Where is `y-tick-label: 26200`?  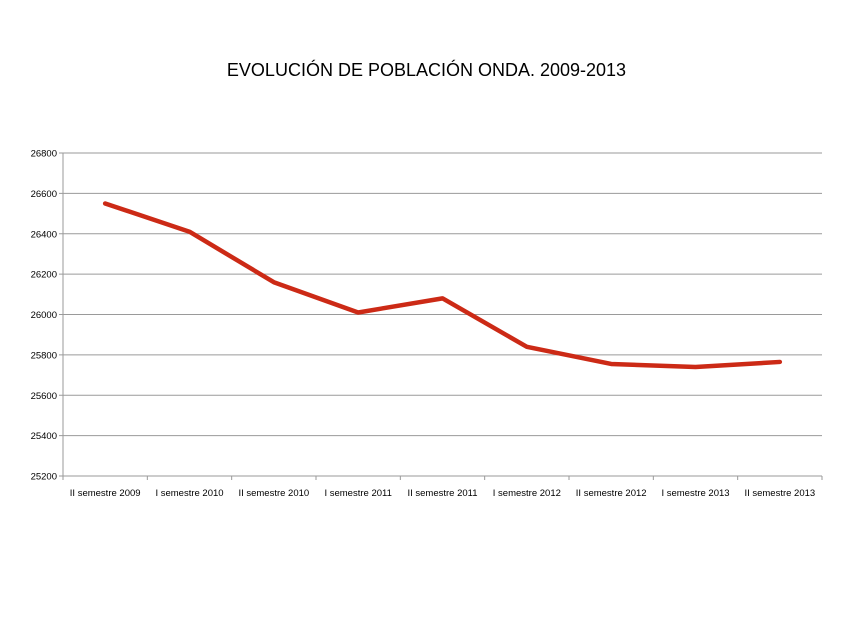 y-tick-label: 26200 is located at coordinates (44, 275).